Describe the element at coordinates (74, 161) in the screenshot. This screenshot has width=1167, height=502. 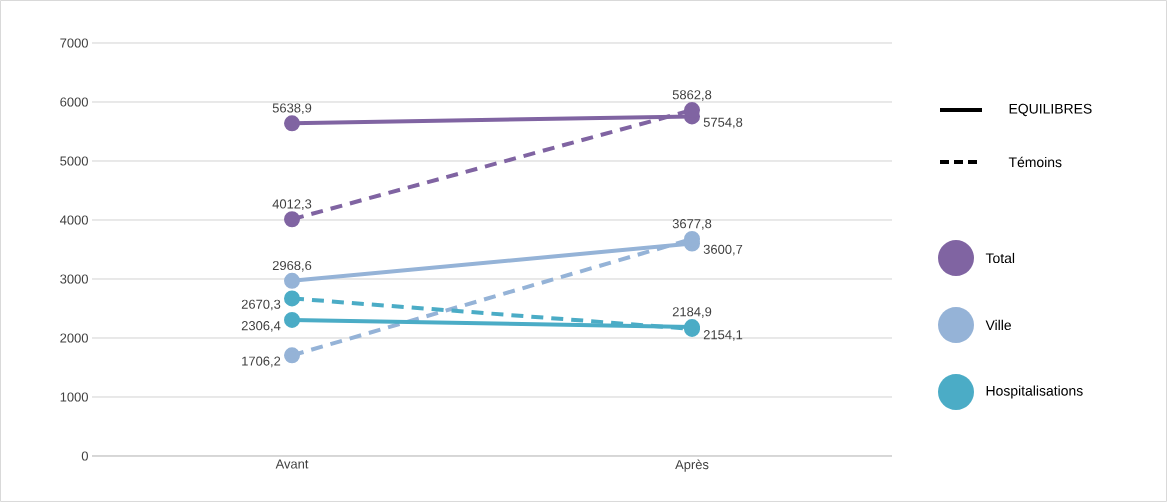
I see `y-tick-label: 5000` at that location.